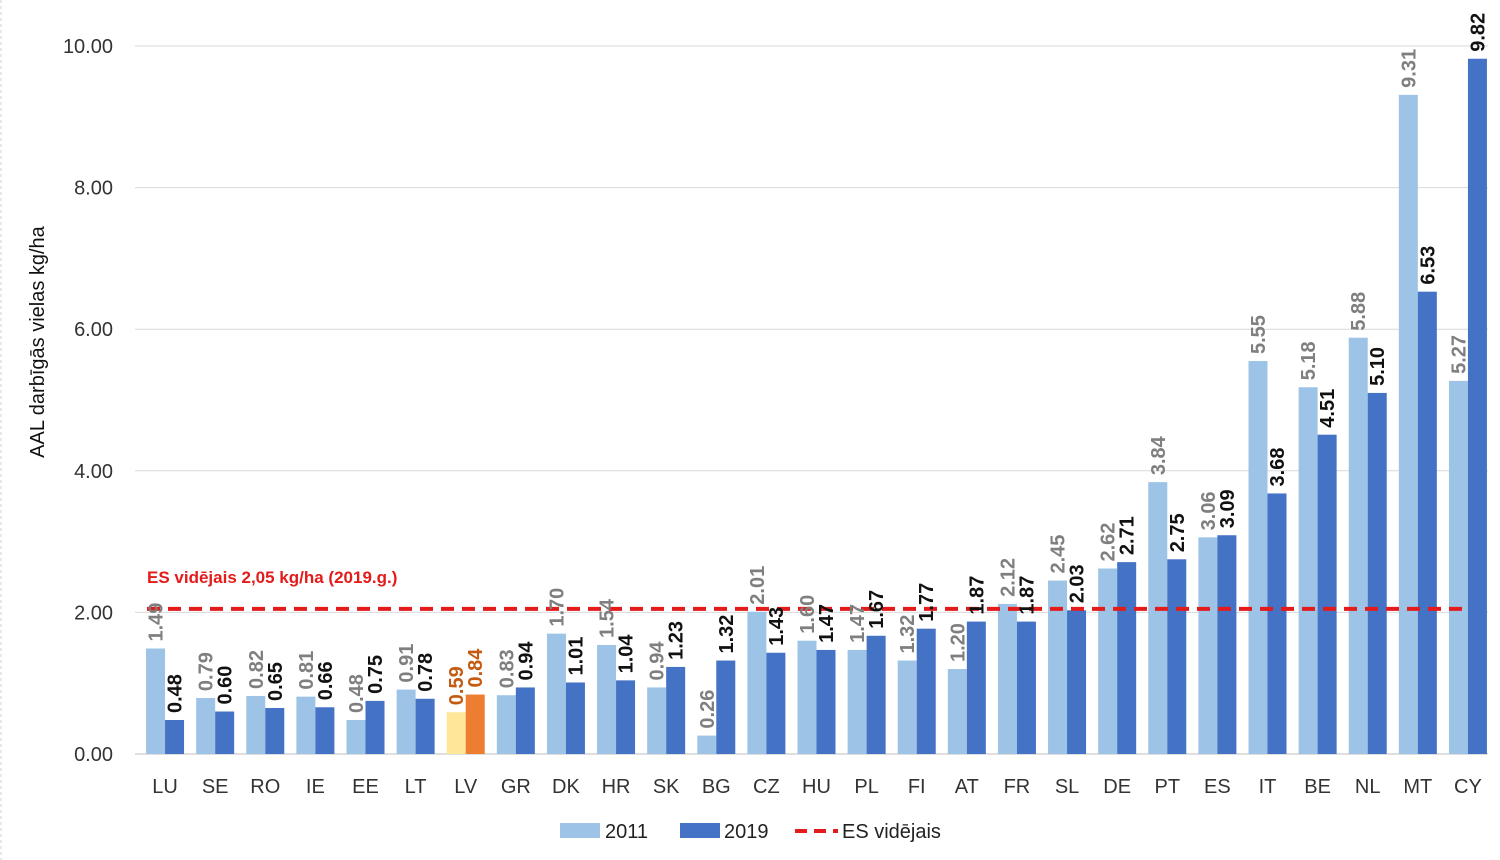 Image resolution: width=1500 pixels, height=860 pixels. I want to click on x-category-HU: HU, so click(816, 787).